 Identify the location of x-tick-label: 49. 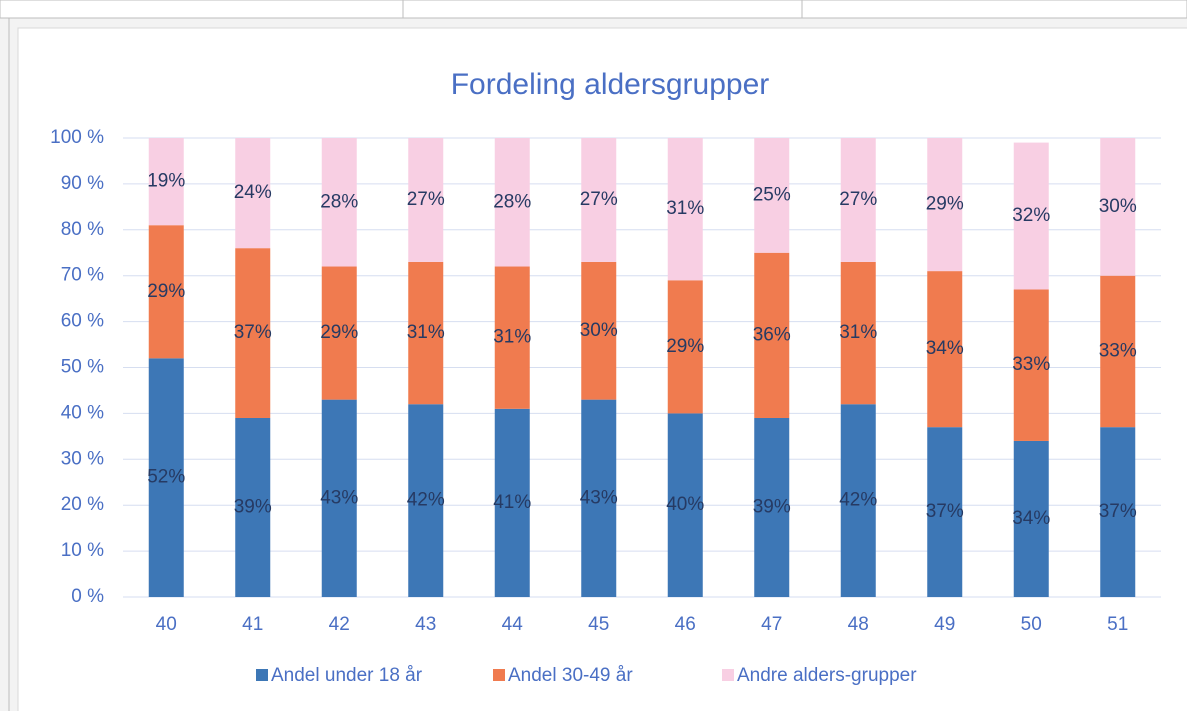
(944, 624).